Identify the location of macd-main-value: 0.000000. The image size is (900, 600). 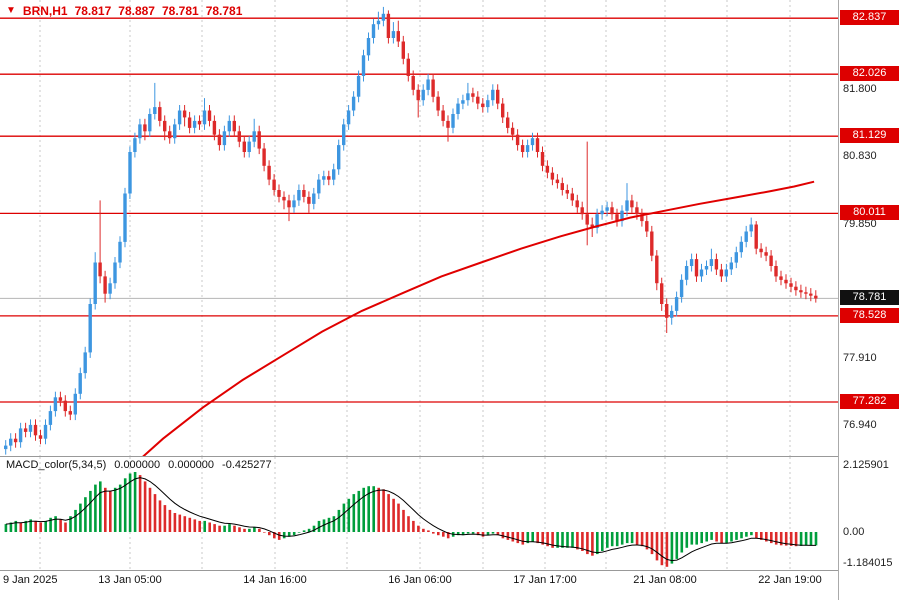
(137, 465).